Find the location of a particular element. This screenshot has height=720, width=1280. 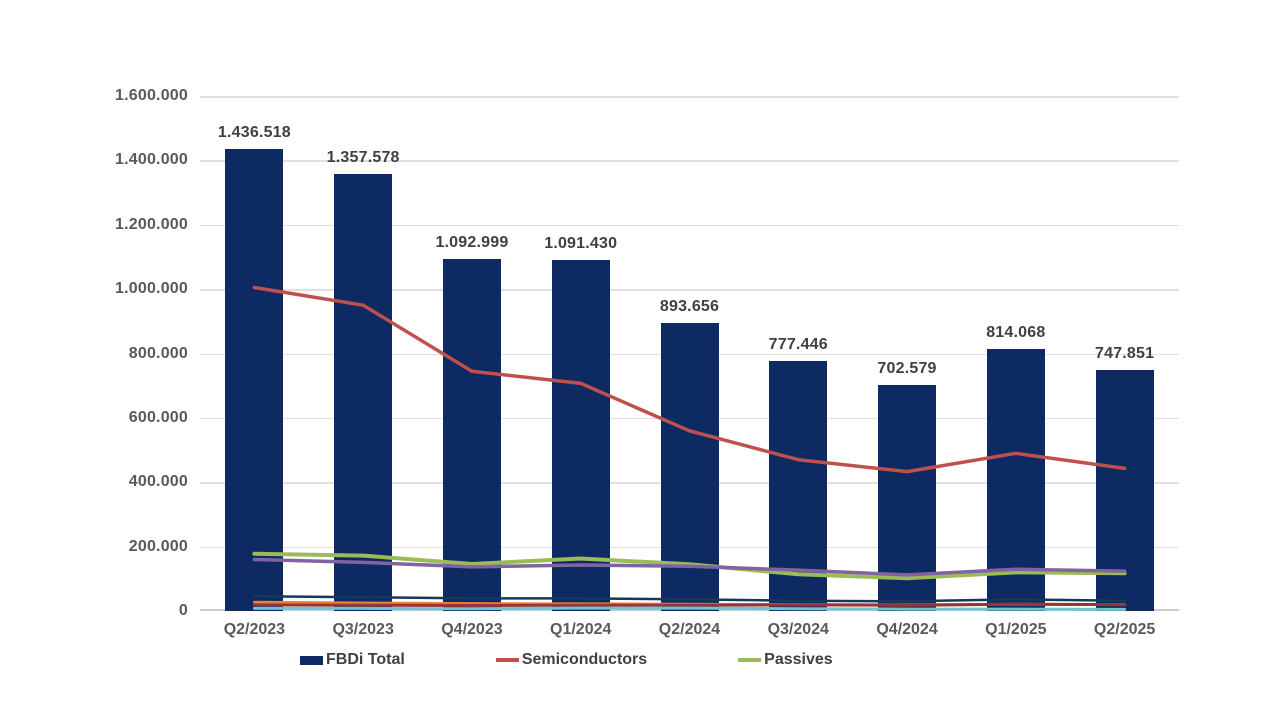

bar-value-label: 1.092.999 is located at coordinates (472, 243).